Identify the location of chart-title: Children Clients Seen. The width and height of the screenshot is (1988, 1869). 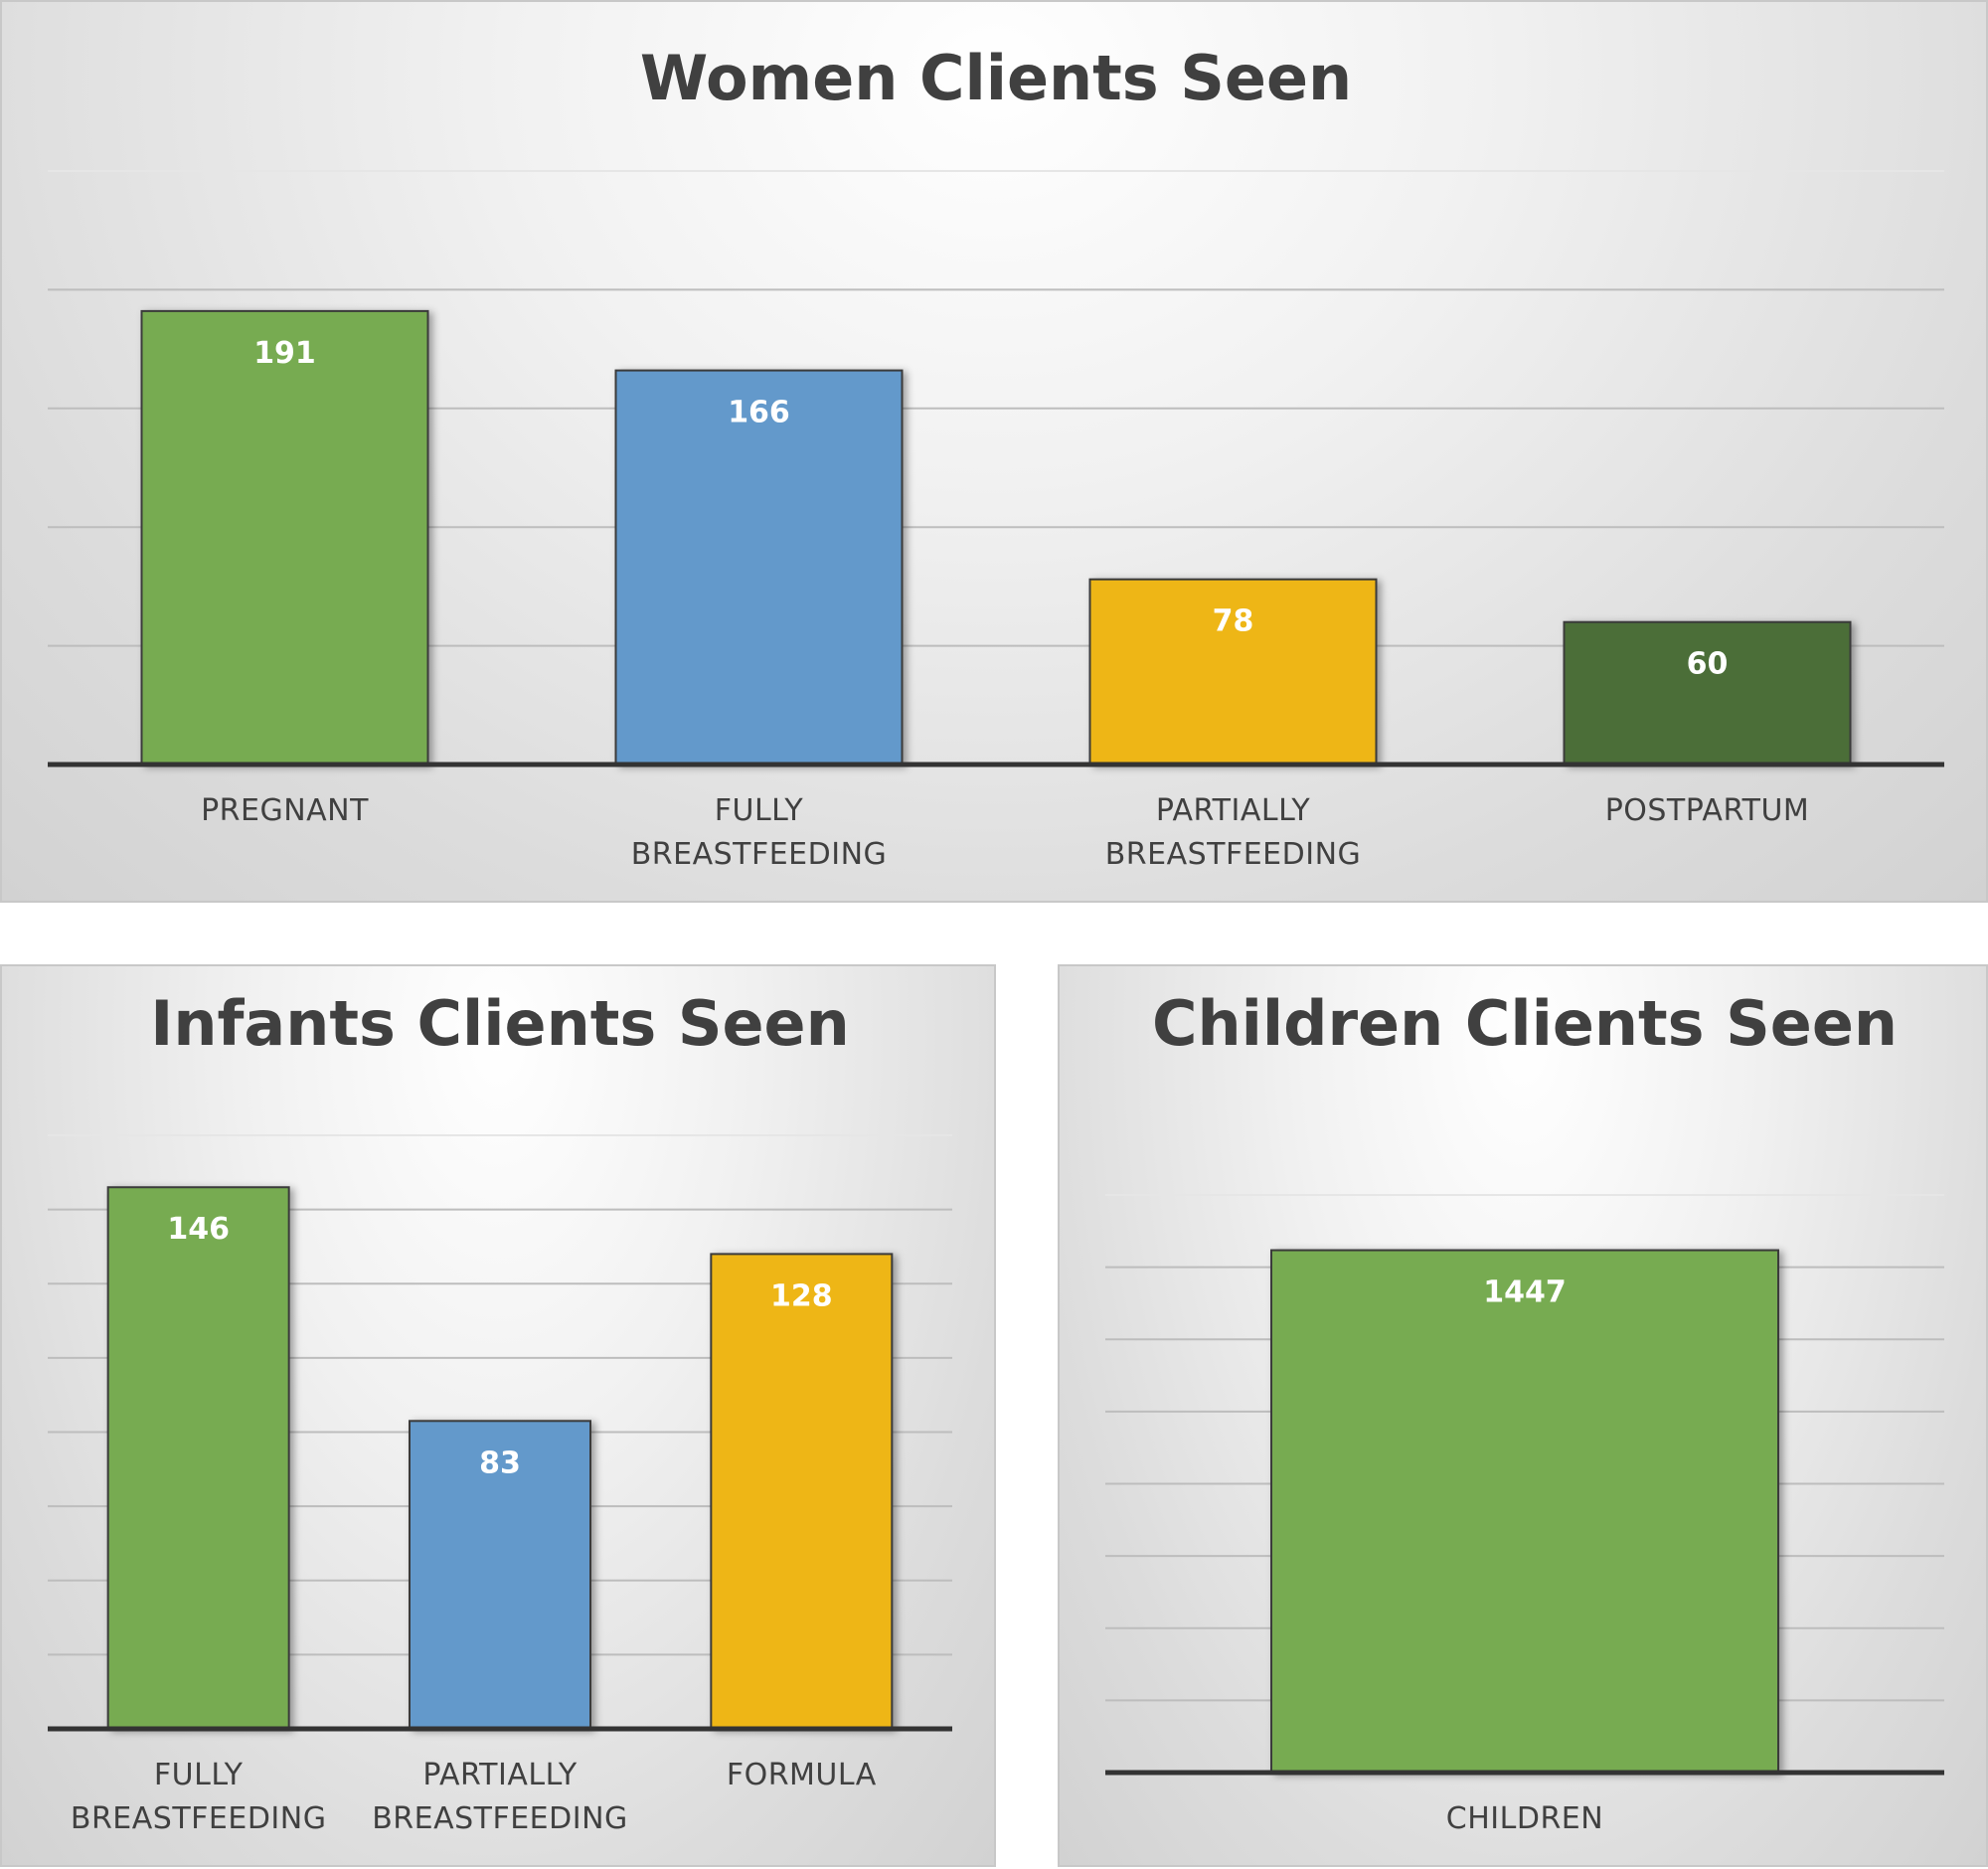
(1525, 1023).